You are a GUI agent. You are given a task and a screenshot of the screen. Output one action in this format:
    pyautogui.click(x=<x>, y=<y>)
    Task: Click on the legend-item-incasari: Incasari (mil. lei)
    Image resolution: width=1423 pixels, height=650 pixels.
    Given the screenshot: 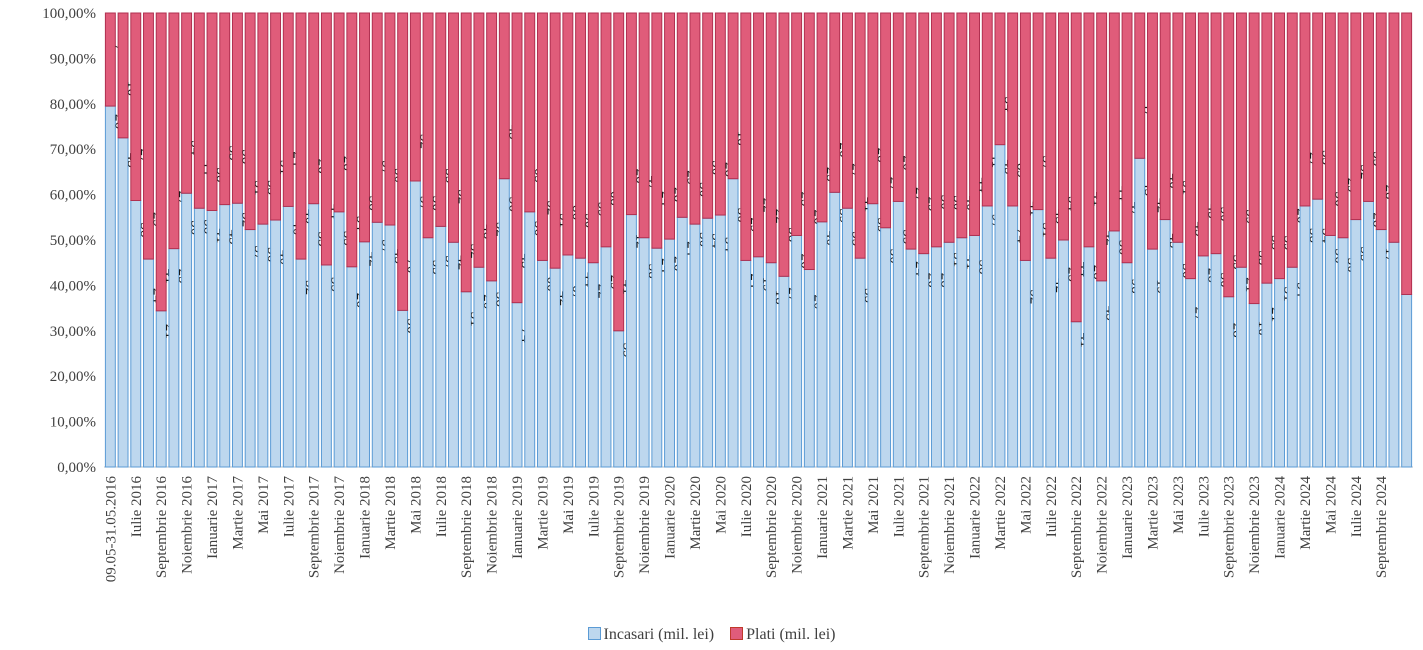 What is the action you would take?
    pyautogui.click(x=650, y=635)
    